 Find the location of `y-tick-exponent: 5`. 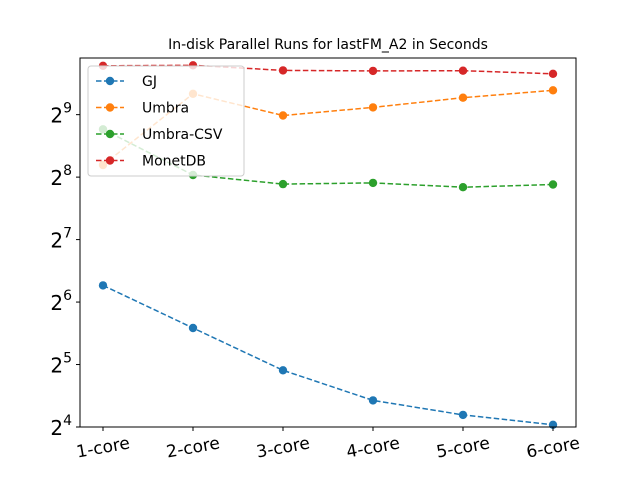

y-tick-exponent: 5 is located at coordinates (67, 359).